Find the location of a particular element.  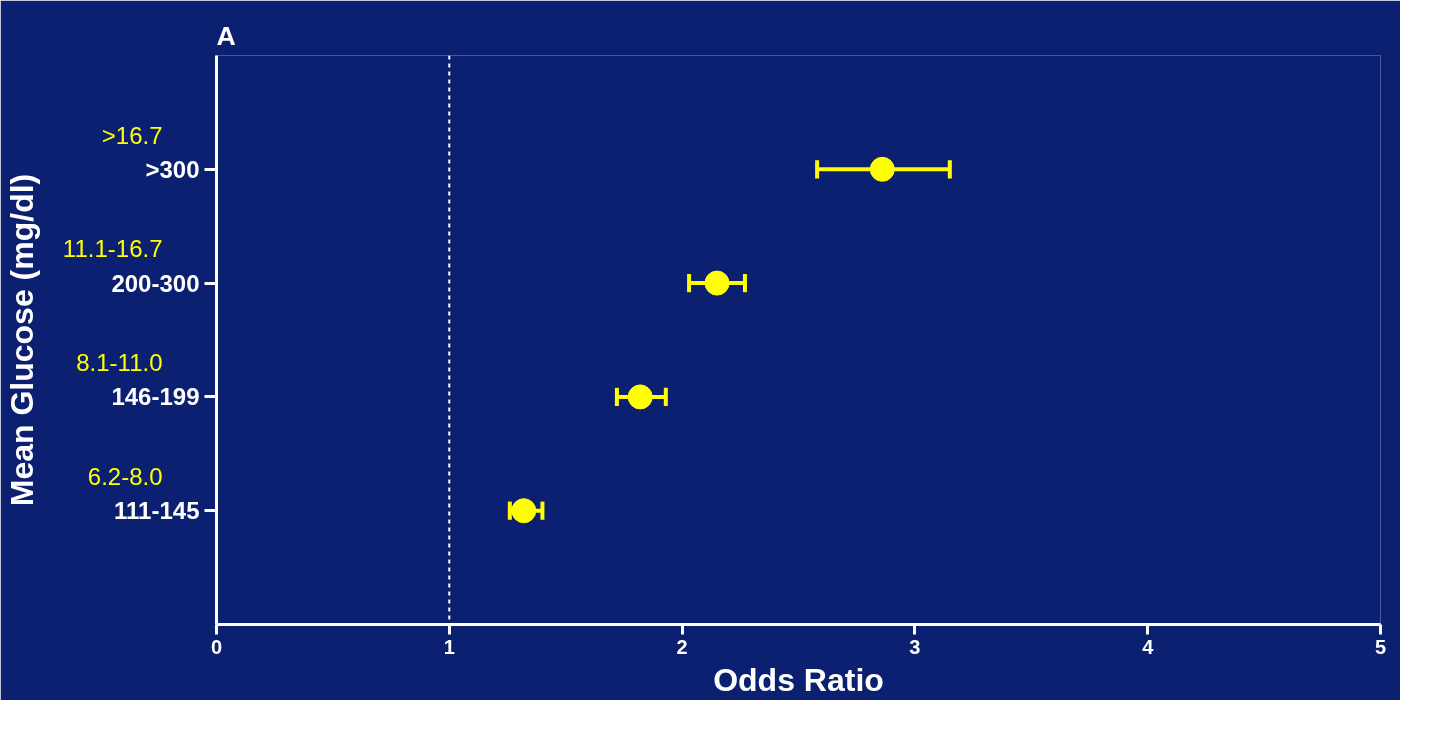

y-tick-label: 200-300 is located at coordinates (155, 283).